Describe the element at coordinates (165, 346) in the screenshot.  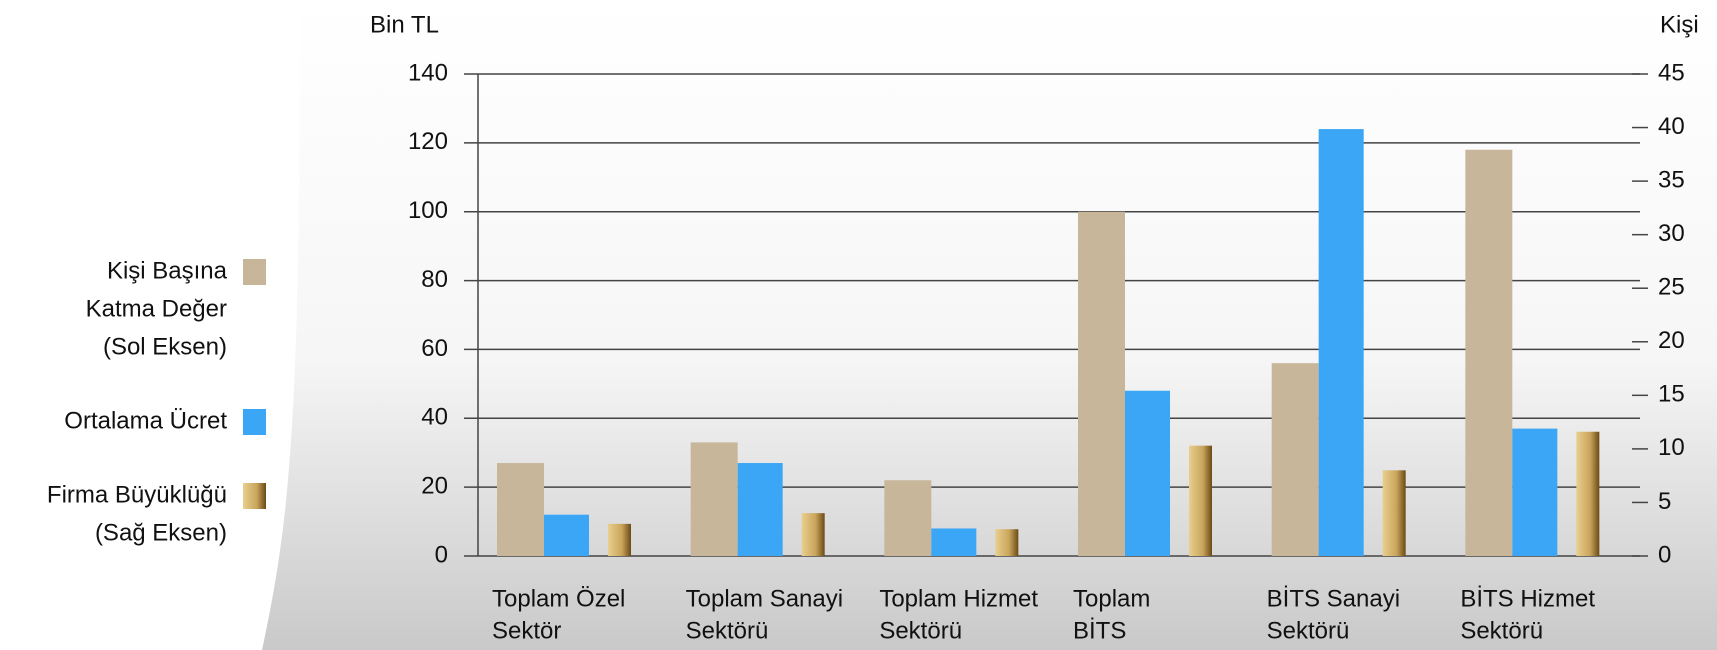
I see `legend-label: (Sol Eksen)` at that location.